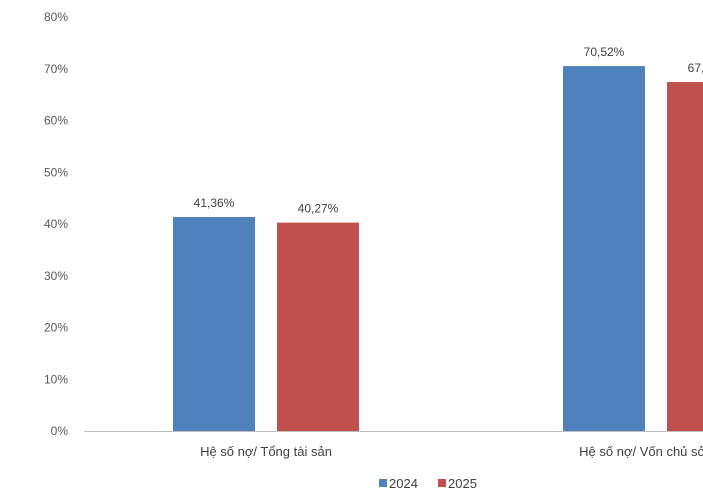  Describe the element at coordinates (403, 483) in the screenshot. I see `legend-label: 2024` at that location.